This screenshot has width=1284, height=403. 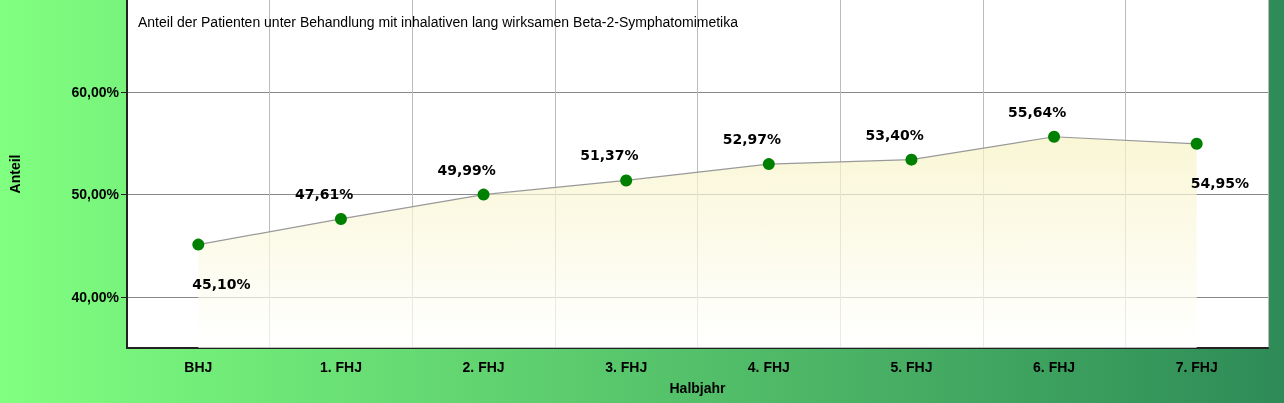 What do you see at coordinates (1196, 367) in the screenshot?
I see `x-tick-label: 7. FHJ` at bounding box center [1196, 367].